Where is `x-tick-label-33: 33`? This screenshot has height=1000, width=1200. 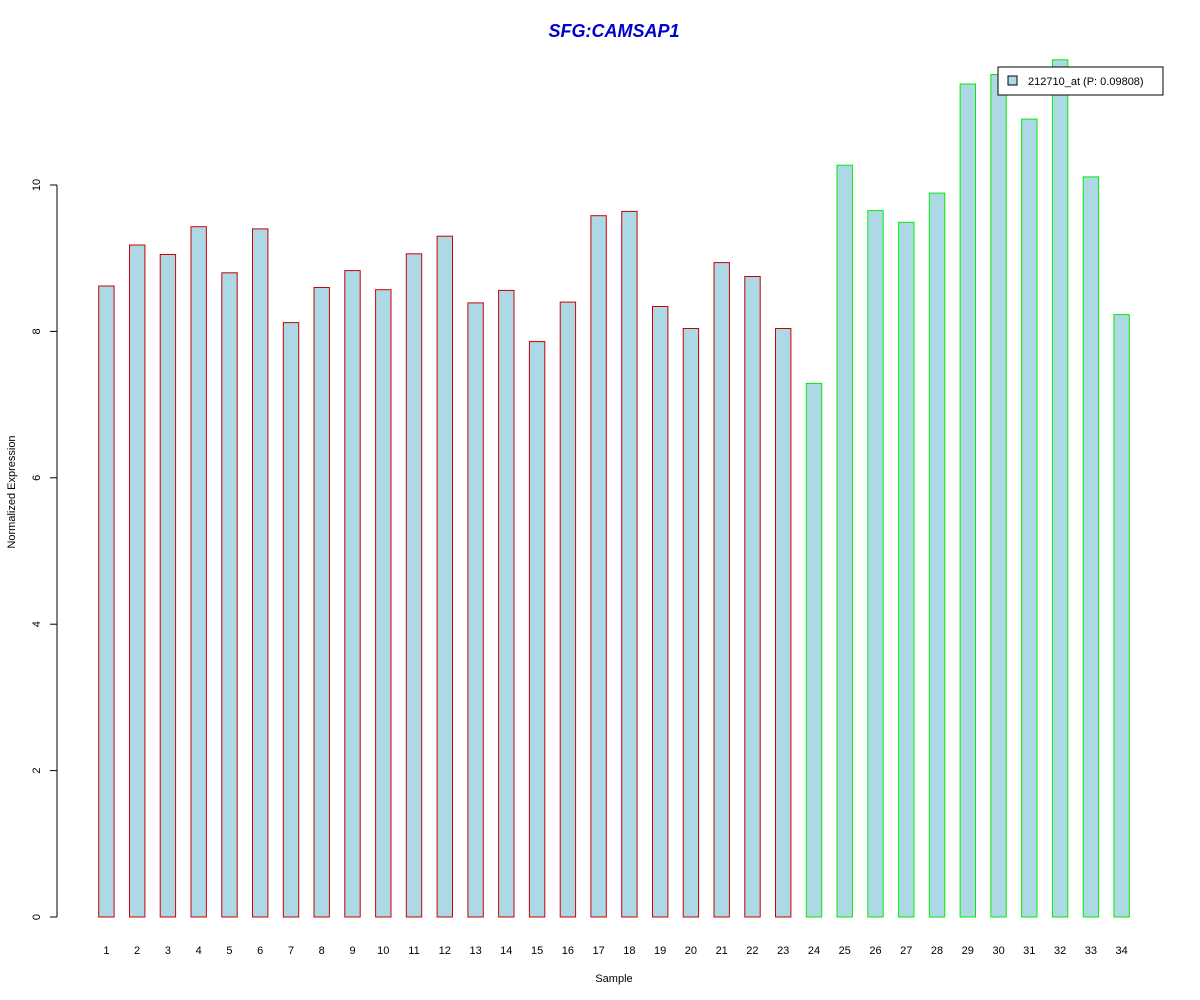
x-tick-label-33: 33 is located at coordinates (1091, 951).